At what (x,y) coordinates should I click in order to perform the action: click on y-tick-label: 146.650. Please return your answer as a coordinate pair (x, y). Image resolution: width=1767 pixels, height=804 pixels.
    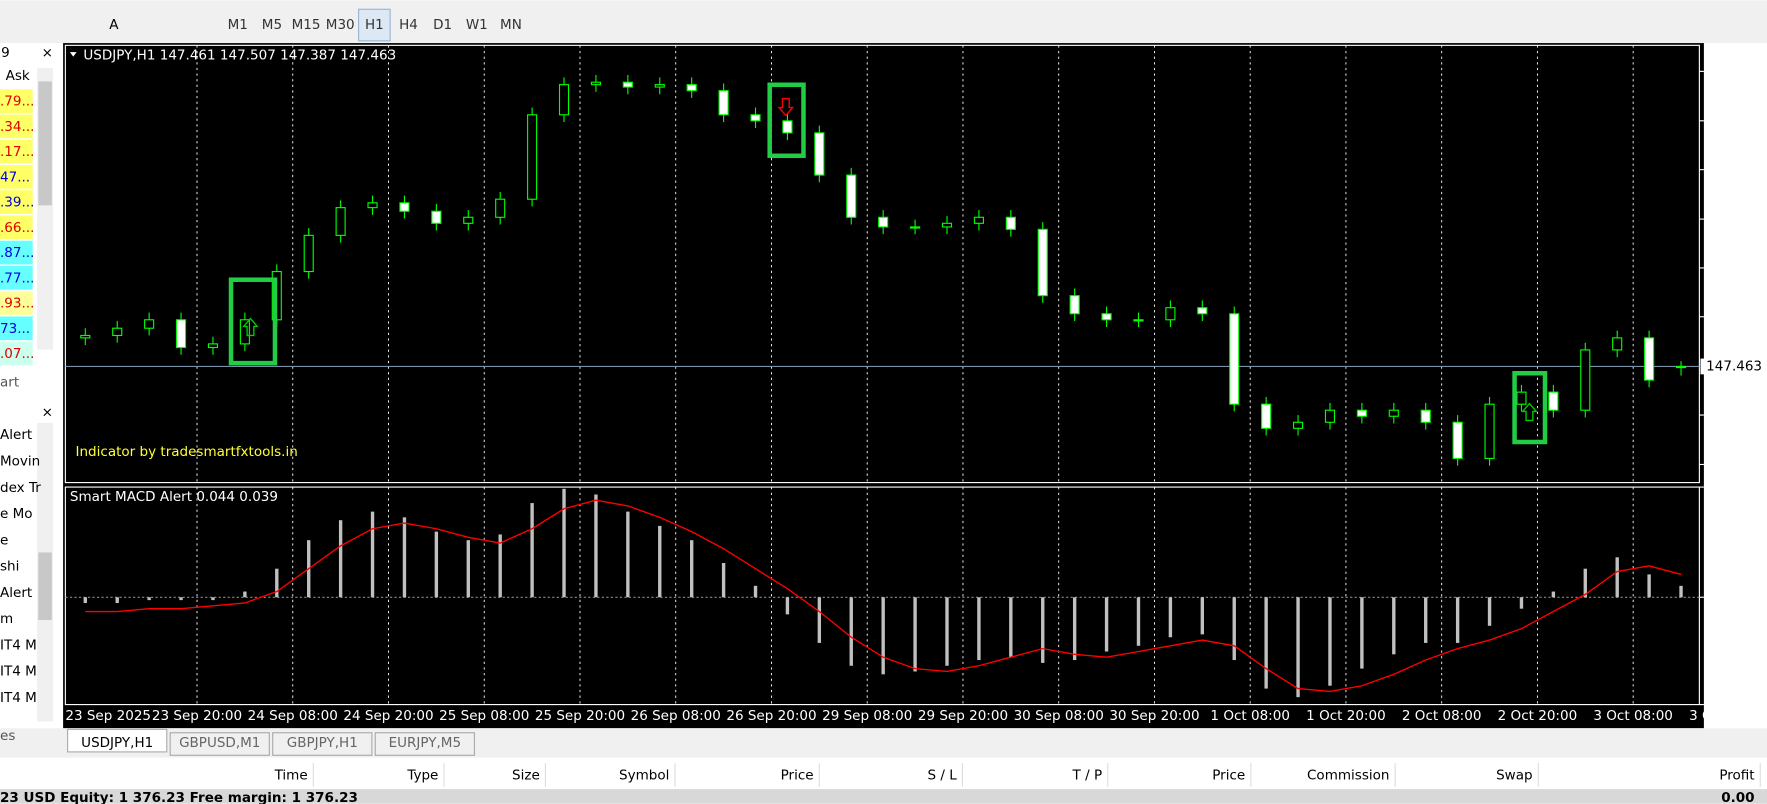
    Looking at the image, I should click on (1734, 464).